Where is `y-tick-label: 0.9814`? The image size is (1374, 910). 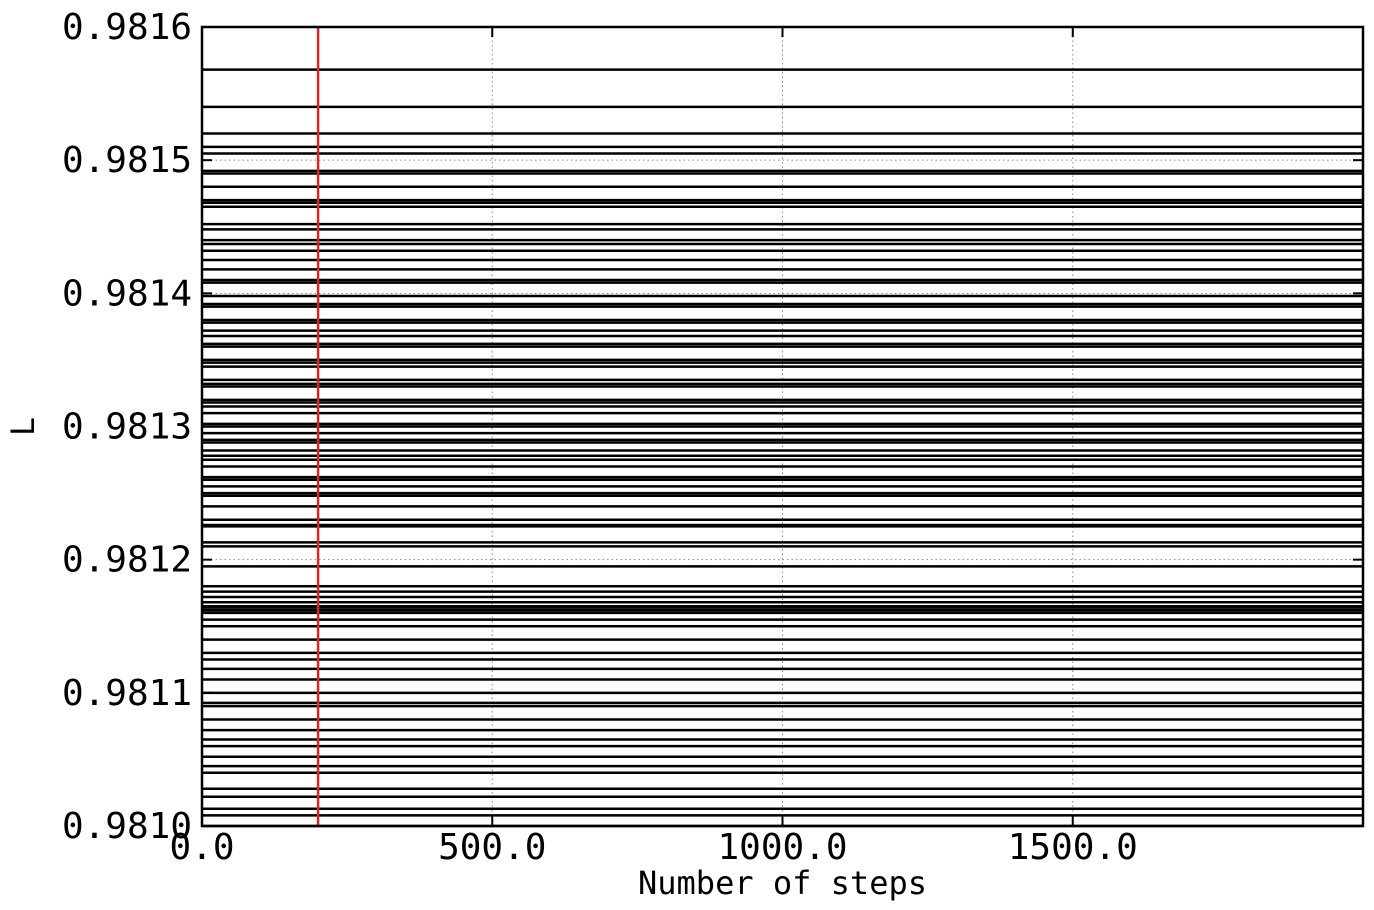
y-tick-label: 0.9814 is located at coordinates (127, 293).